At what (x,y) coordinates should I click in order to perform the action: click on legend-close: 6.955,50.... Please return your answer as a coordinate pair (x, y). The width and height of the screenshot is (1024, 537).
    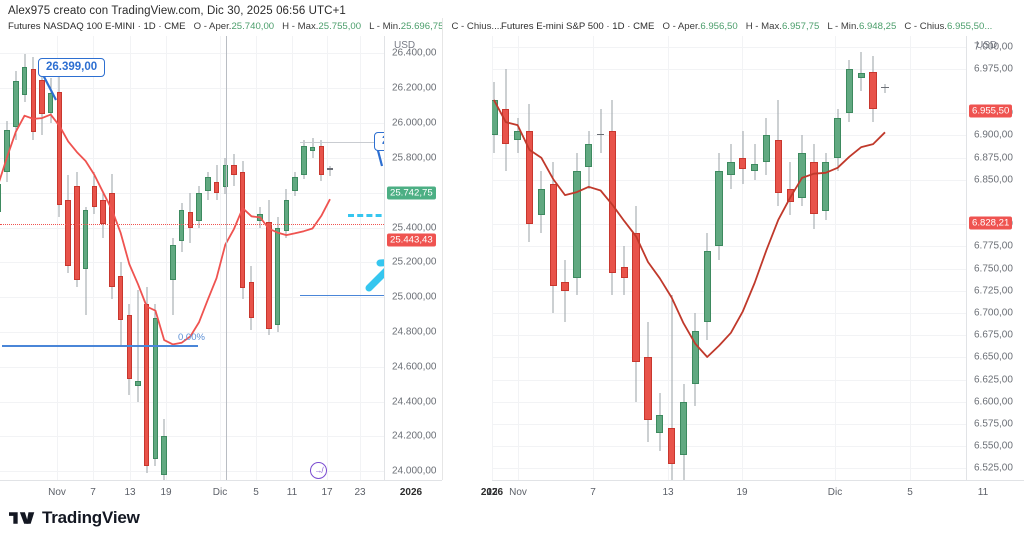
    Looking at the image, I should click on (969, 26).